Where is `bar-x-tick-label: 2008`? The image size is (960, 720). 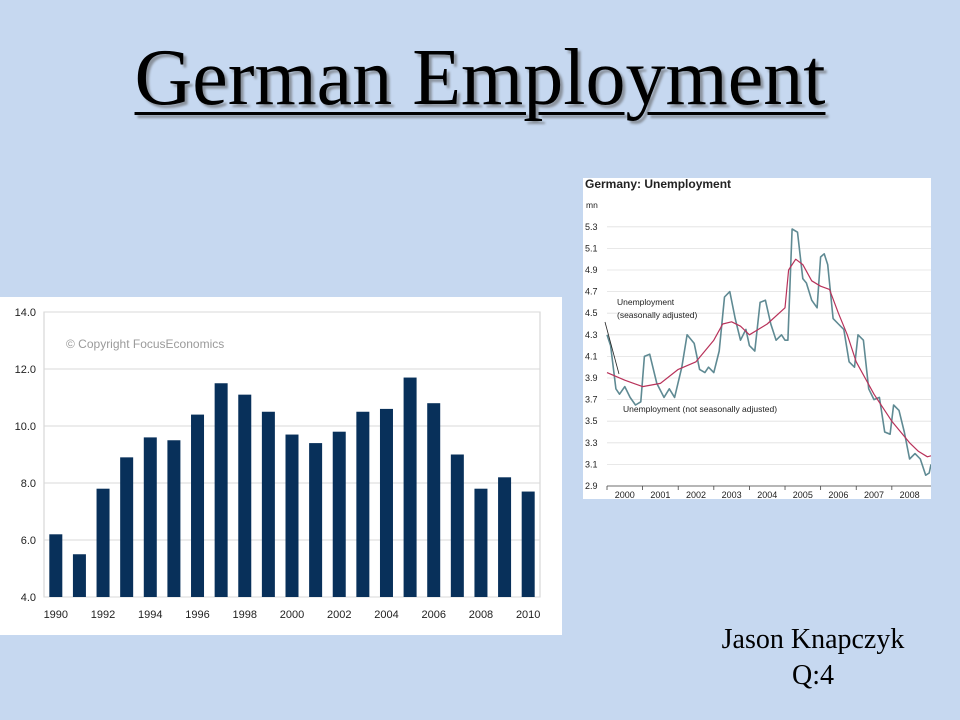
bar-x-tick-label: 2008 is located at coordinates (481, 615).